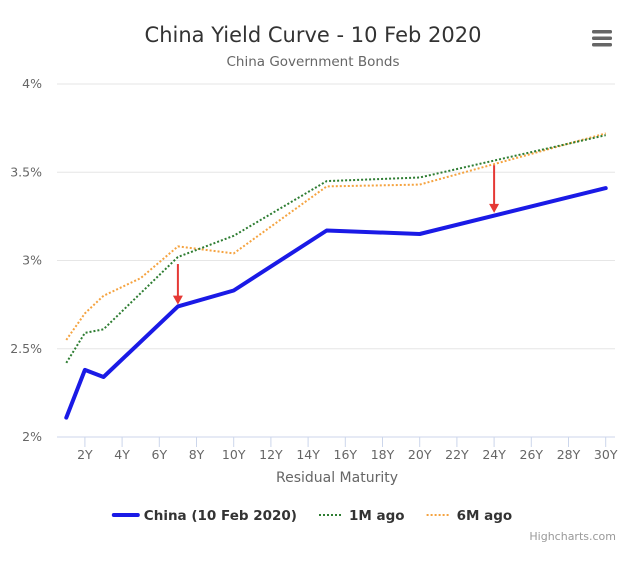 This screenshot has height=564, width=640. What do you see at coordinates (197, 454) in the screenshot?
I see `x-tick-label: 8Y` at bounding box center [197, 454].